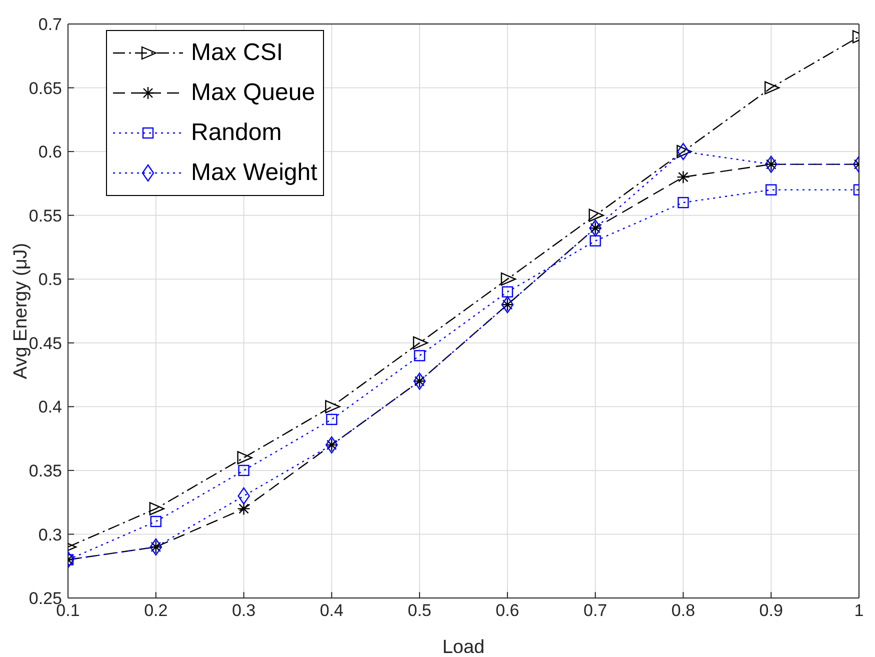 Image resolution: width=875 pixels, height=657 pixels. I want to click on legend-label: Max Weight, so click(254, 173).